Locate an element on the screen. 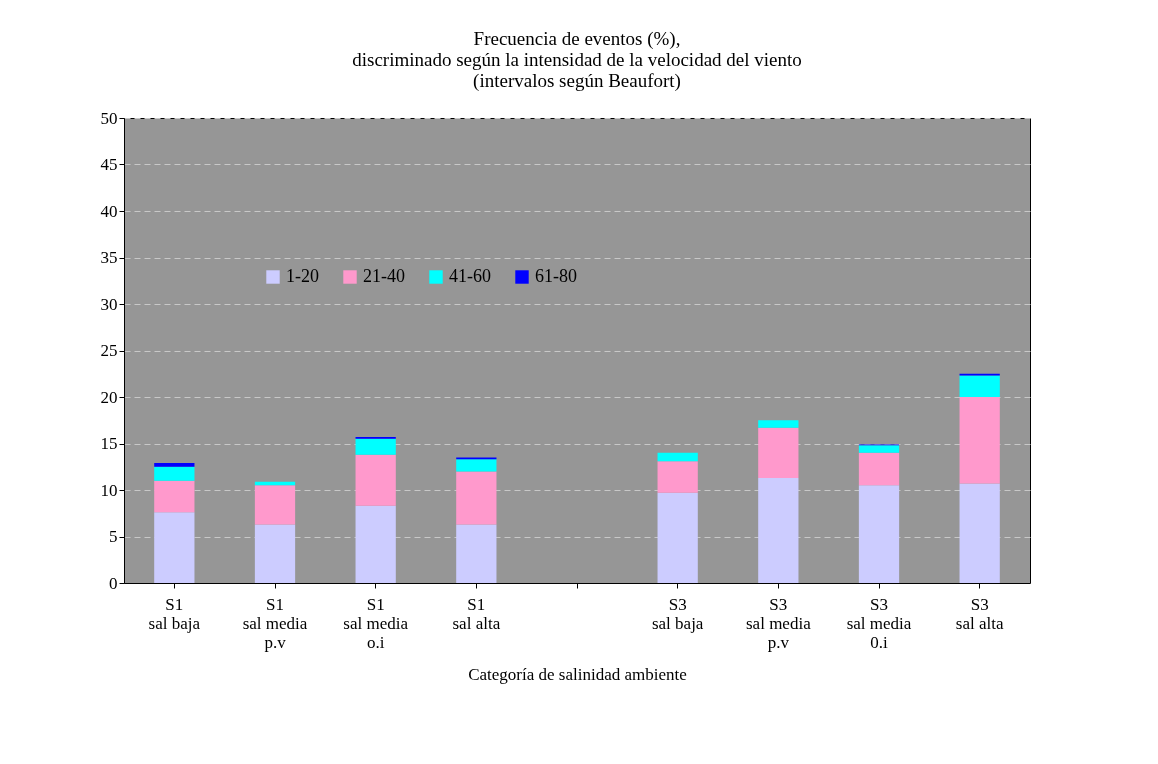 This screenshot has height=764, width=1158. x-tick-label: S1 sal baja is located at coordinates (174, 613).